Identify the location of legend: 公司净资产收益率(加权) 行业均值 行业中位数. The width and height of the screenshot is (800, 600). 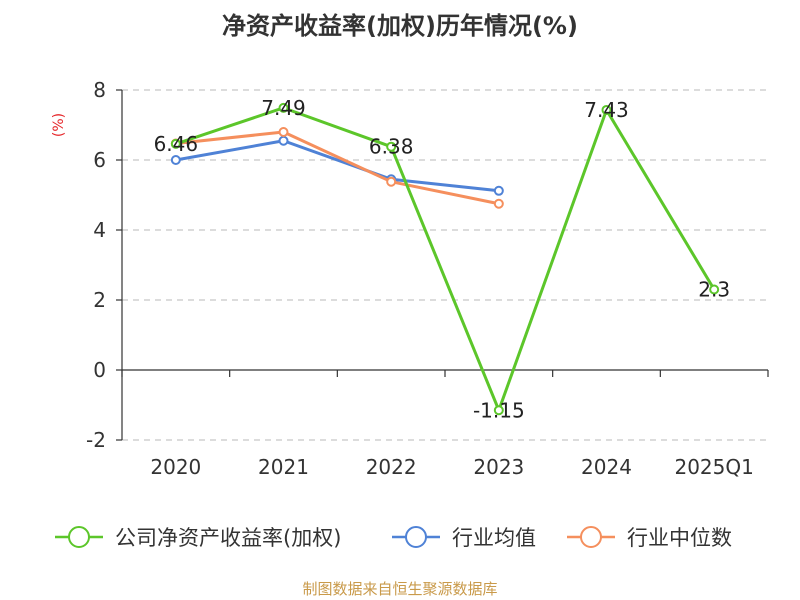
(393, 538).